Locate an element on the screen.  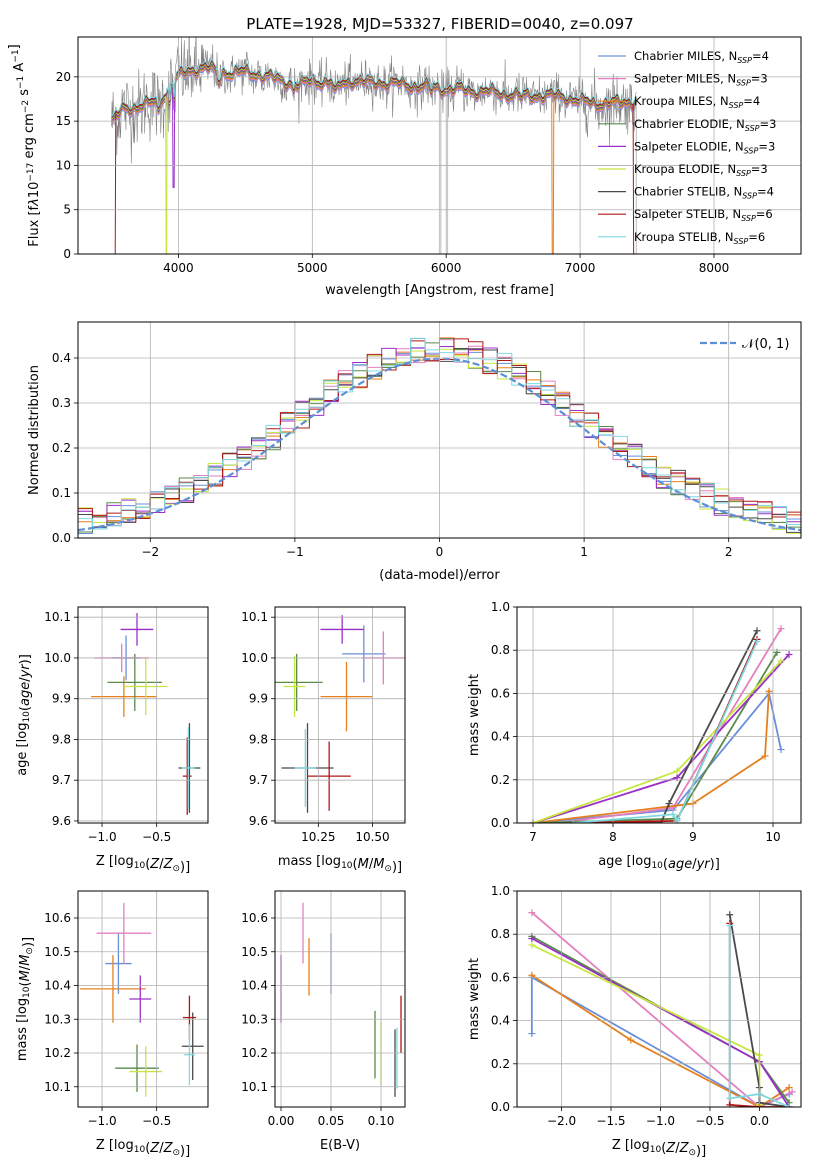
y-tick-label: 0.0 is located at coordinates (500, 1107).